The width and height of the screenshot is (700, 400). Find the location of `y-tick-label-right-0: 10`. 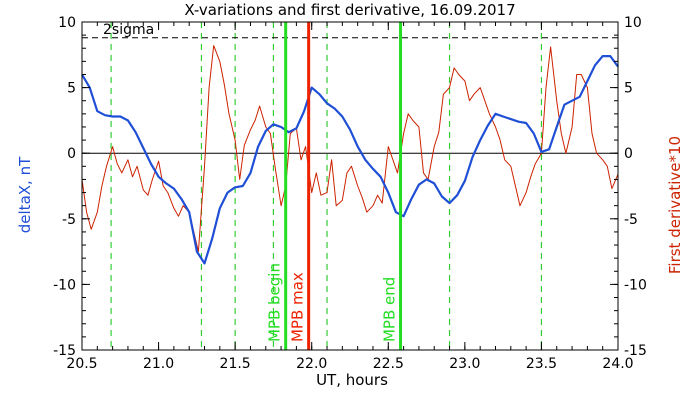

y-tick-label-right-0: 10 is located at coordinates (633, 23).